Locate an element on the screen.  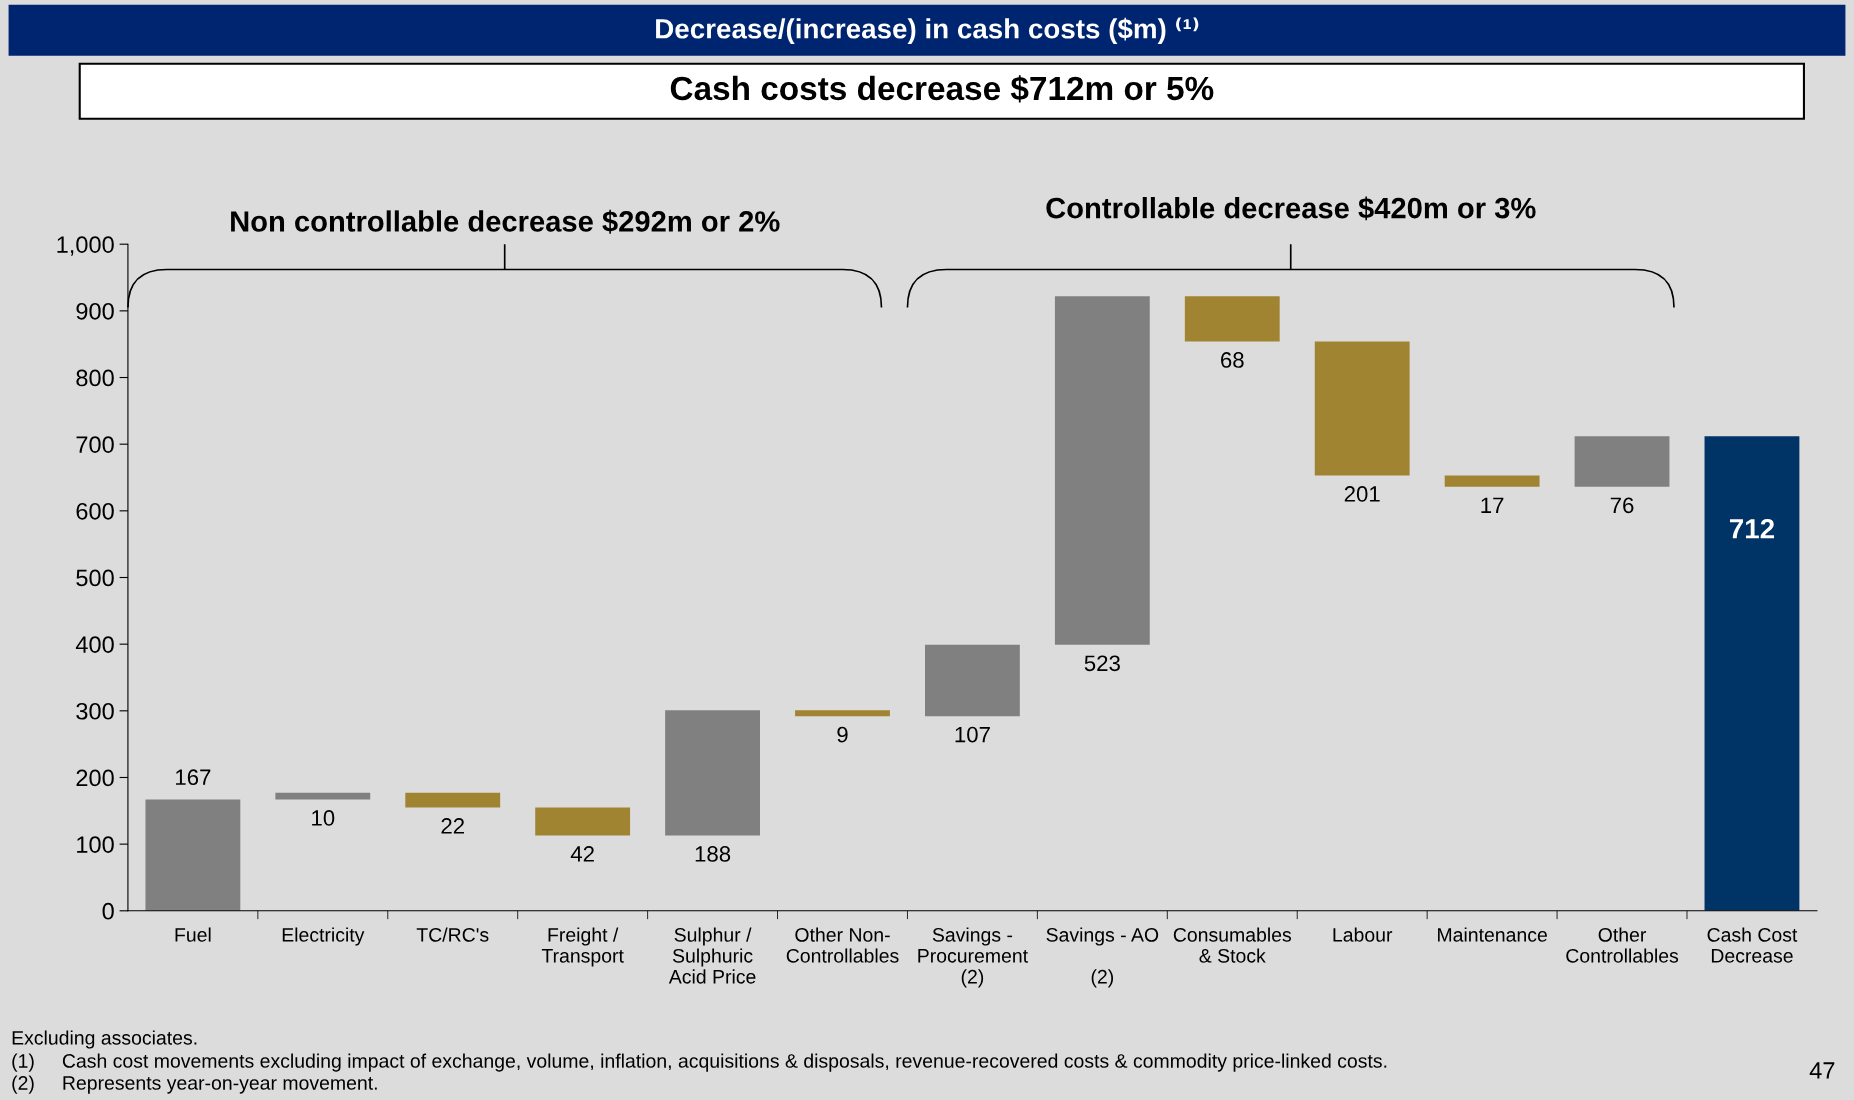
y-tick-label: 300 is located at coordinates (95, 711).